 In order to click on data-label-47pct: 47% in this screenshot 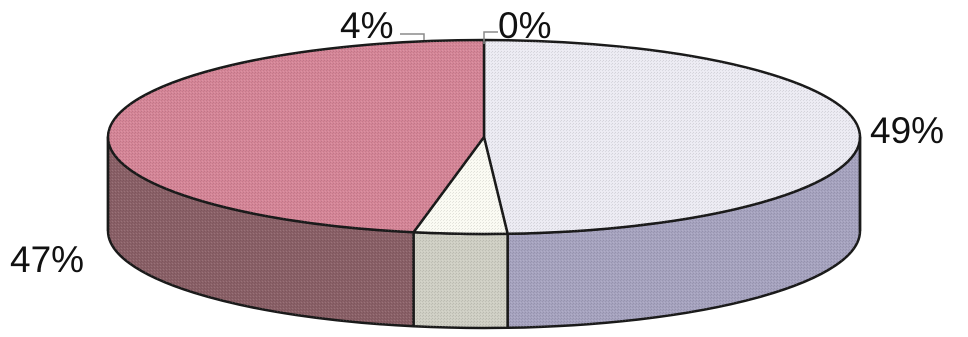, I will do `click(47, 259)`.